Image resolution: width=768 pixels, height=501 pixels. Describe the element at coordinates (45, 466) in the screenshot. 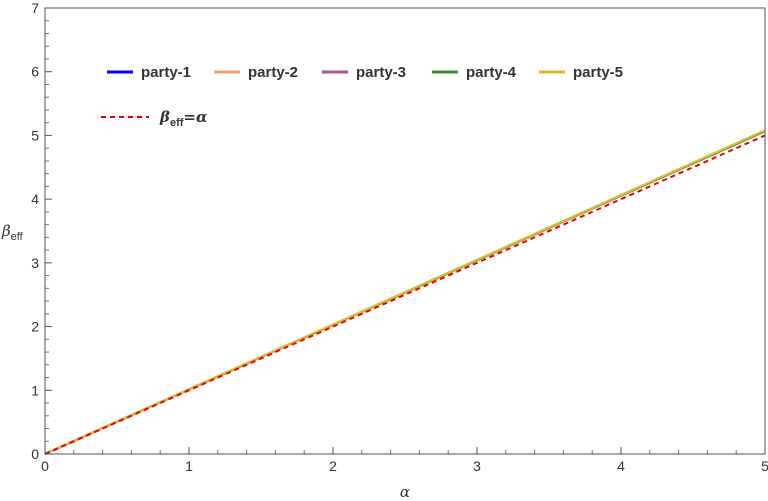

I see `x-tick-label: 0` at that location.